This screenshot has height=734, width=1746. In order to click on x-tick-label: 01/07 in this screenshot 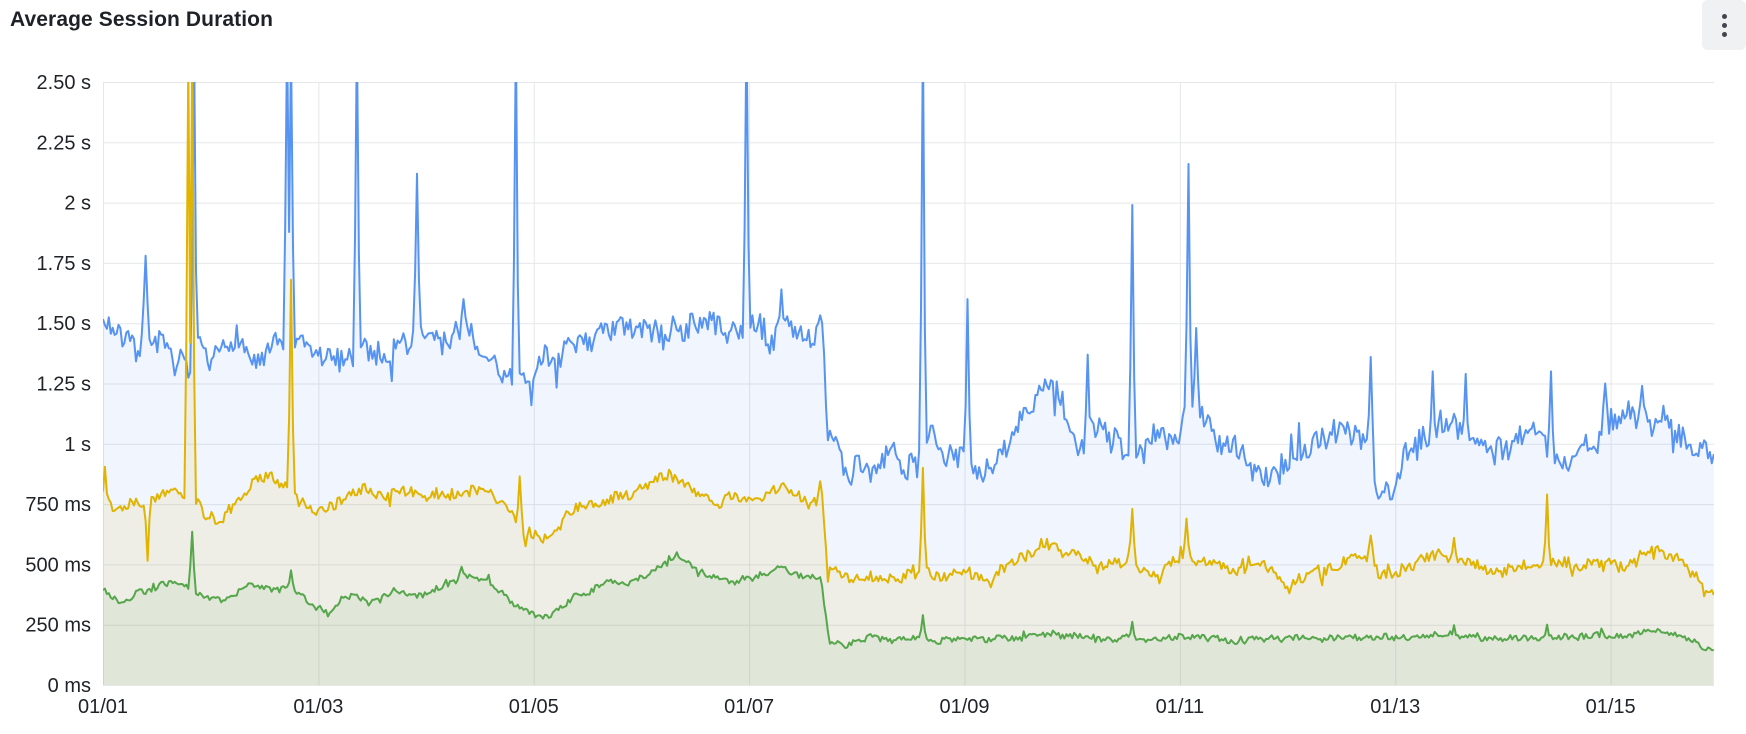, I will do `click(749, 707)`.